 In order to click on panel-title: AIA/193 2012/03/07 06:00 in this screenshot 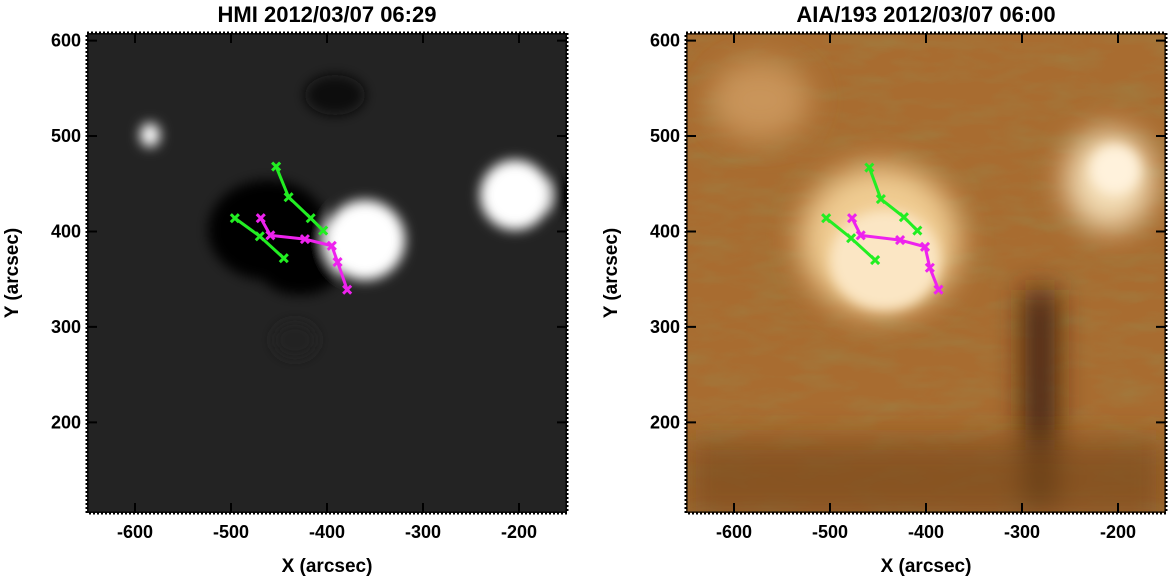, I will do `click(925, 14)`.